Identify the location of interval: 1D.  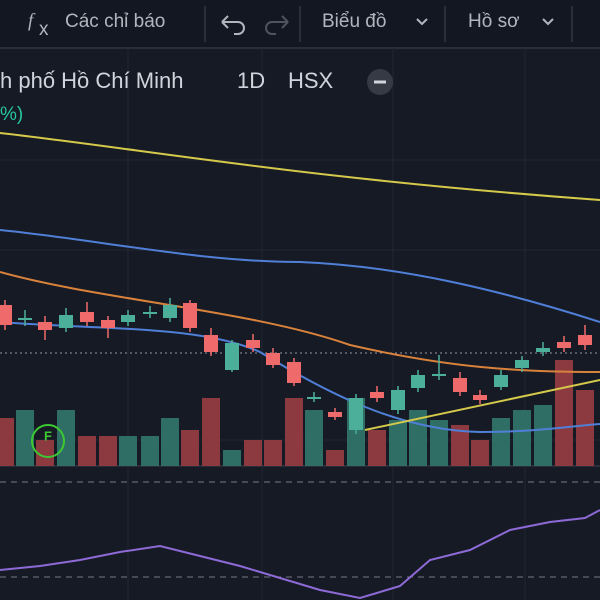
(251, 80).